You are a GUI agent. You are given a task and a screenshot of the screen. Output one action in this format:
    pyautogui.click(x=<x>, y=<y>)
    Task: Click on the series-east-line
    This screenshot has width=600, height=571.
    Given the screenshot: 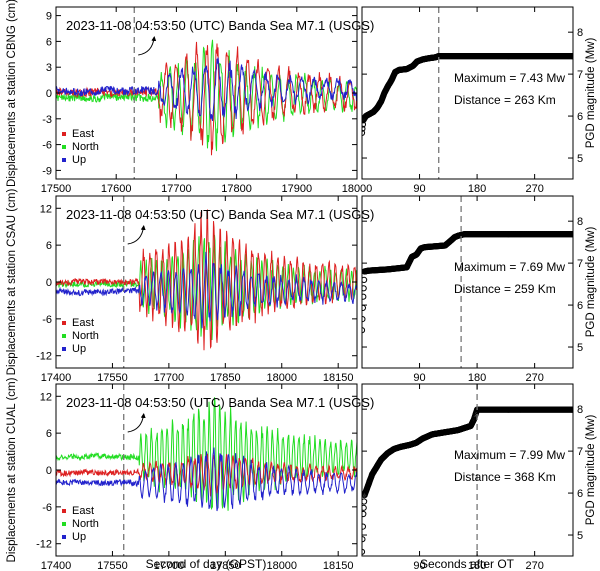 What is the action you would take?
    pyautogui.click(x=206, y=280)
    